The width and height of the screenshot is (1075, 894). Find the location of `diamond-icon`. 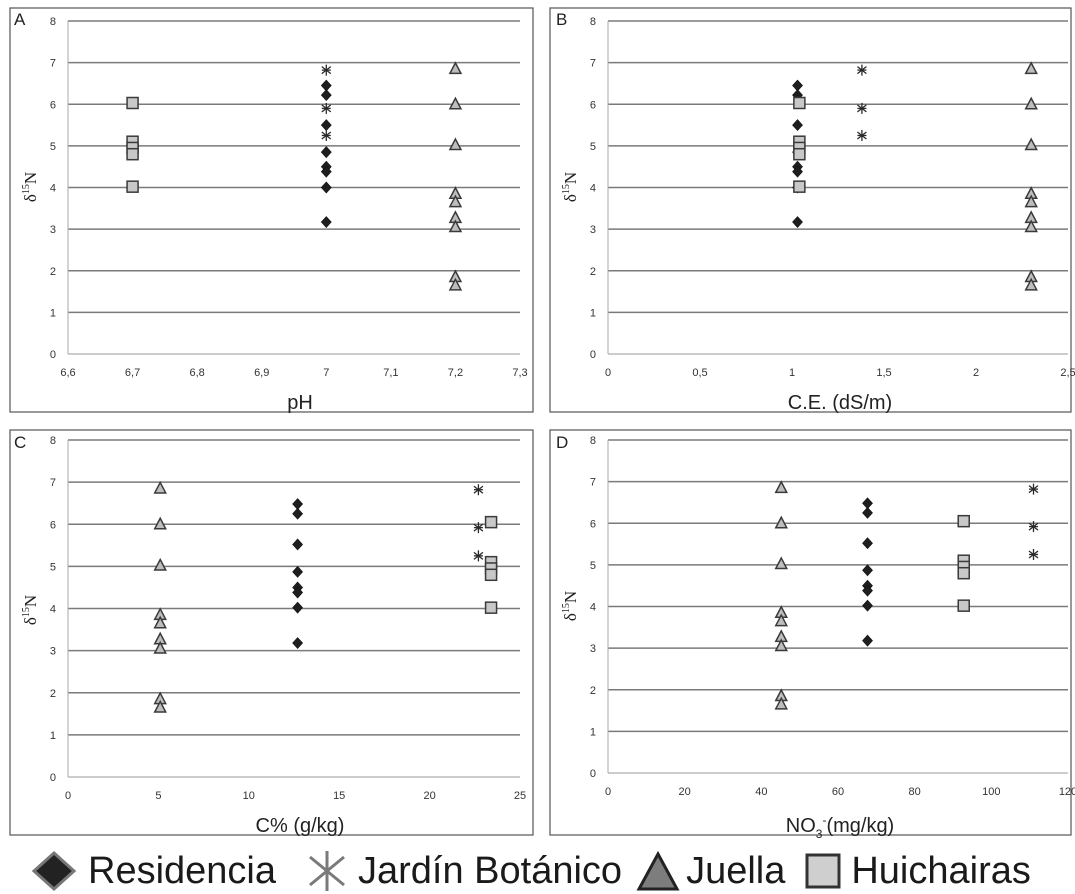

diamond-icon is located at coordinates (54, 871).